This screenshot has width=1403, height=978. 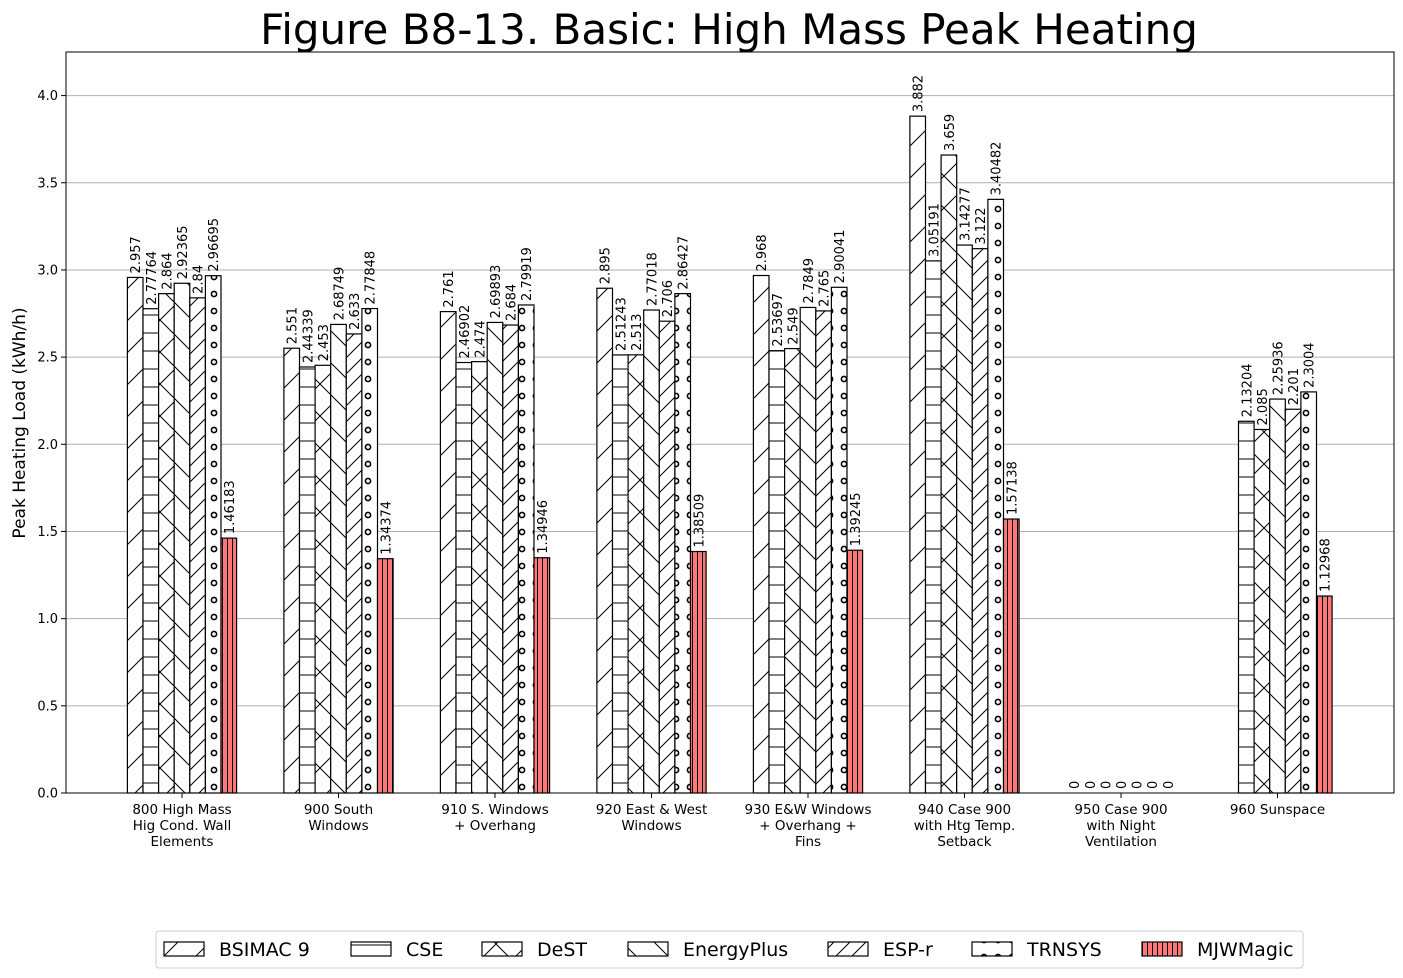 What do you see at coordinates (480, 338) in the screenshot?
I see `data-label: 2.474` at bounding box center [480, 338].